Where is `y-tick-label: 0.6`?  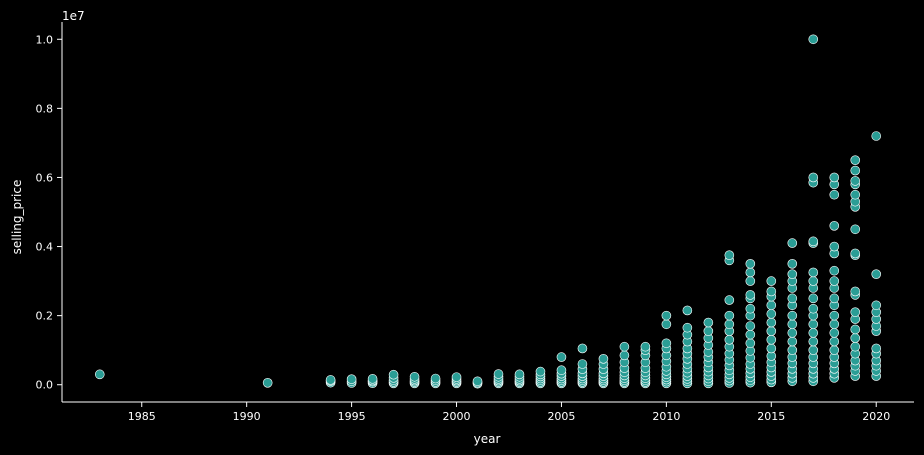
y-tick-label: 0.6 is located at coordinates (45, 177).